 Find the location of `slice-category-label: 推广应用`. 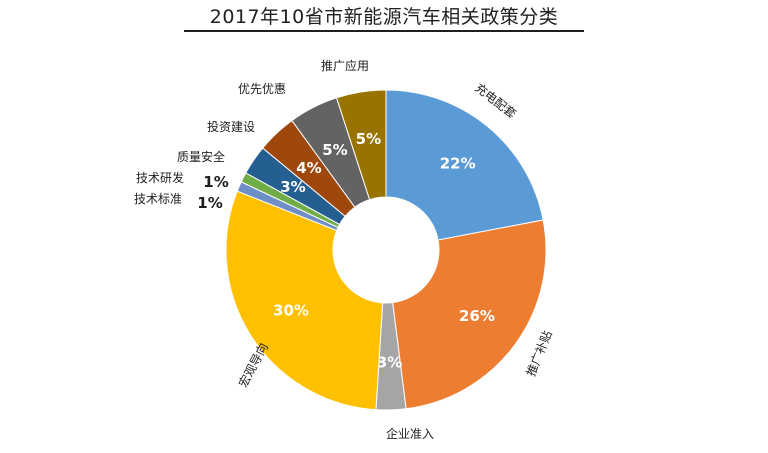

slice-category-label: 推广应用 is located at coordinates (345, 65).